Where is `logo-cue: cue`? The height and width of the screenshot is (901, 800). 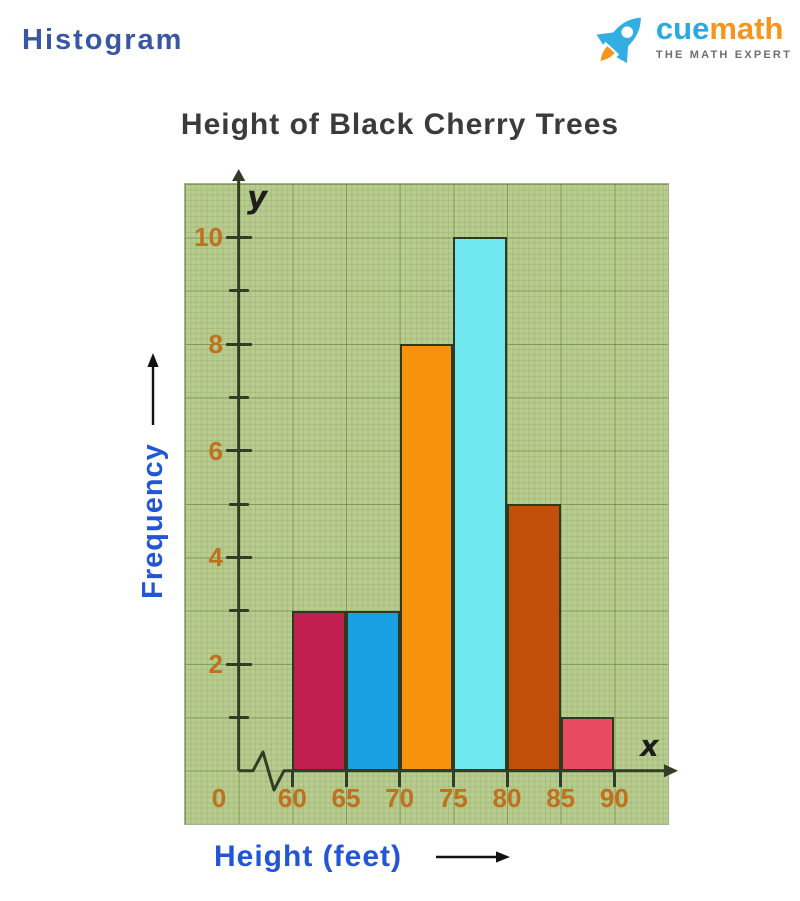 logo-cue: cue is located at coordinates (682, 29).